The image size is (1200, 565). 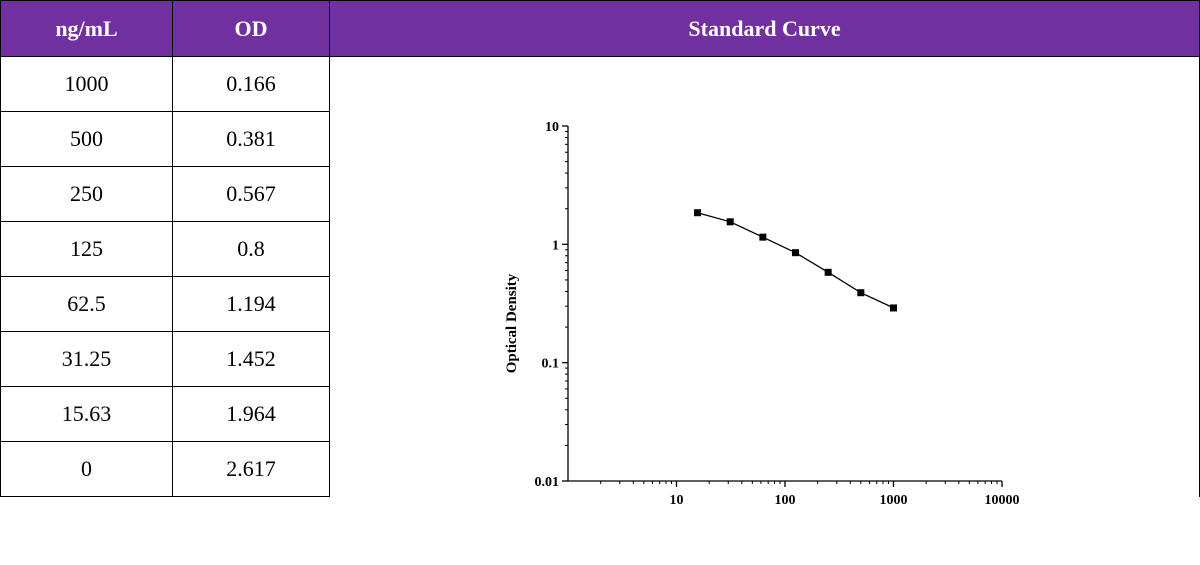 I want to click on y-tick-label: 1, so click(x=555, y=245).